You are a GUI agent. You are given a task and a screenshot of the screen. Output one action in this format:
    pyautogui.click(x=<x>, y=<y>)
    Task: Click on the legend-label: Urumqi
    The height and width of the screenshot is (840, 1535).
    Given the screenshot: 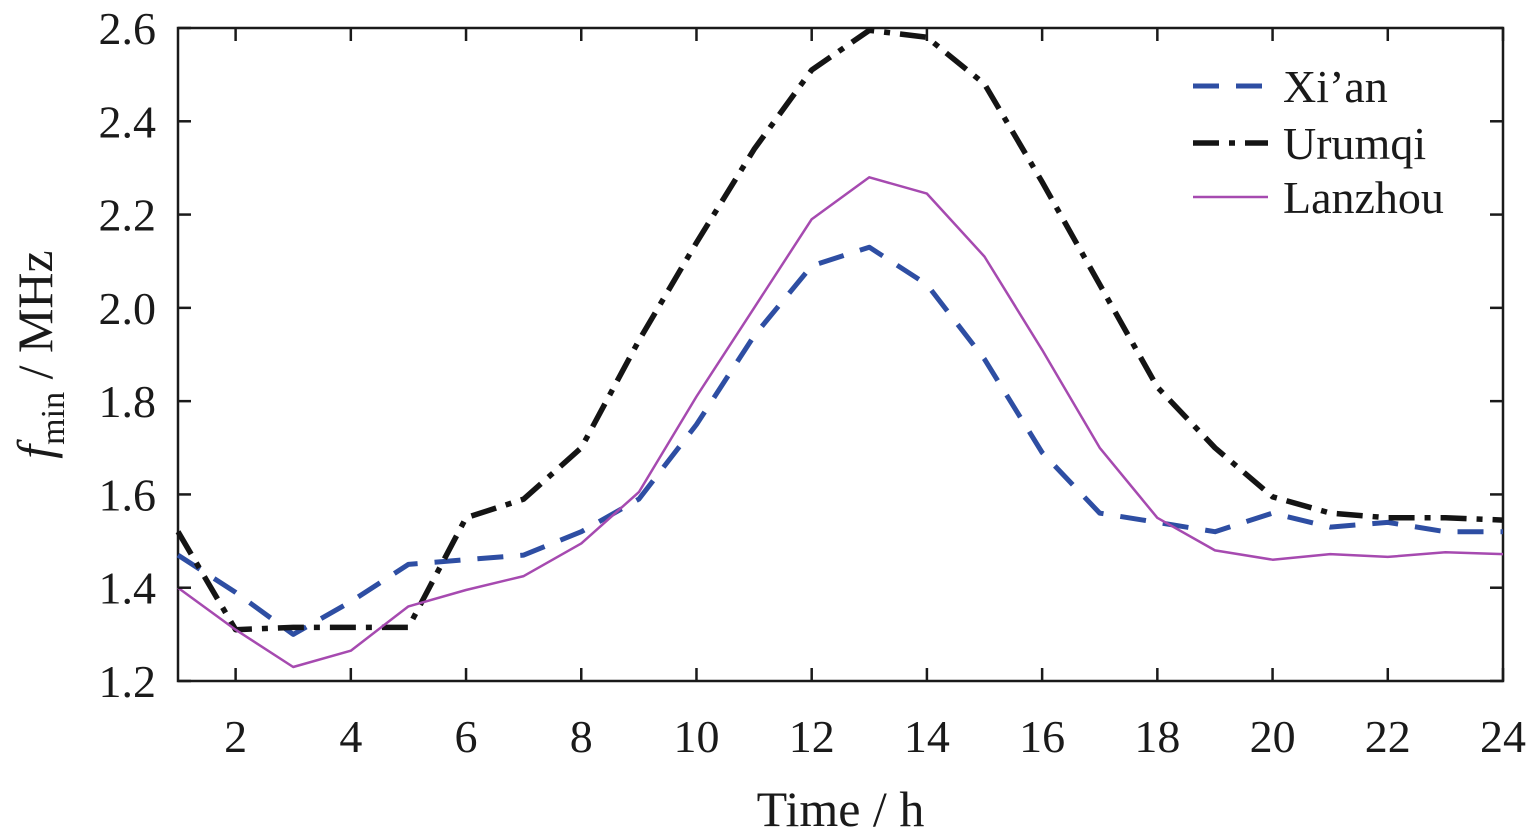 What is the action you would take?
    pyautogui.click(x=1354, y=143)
    